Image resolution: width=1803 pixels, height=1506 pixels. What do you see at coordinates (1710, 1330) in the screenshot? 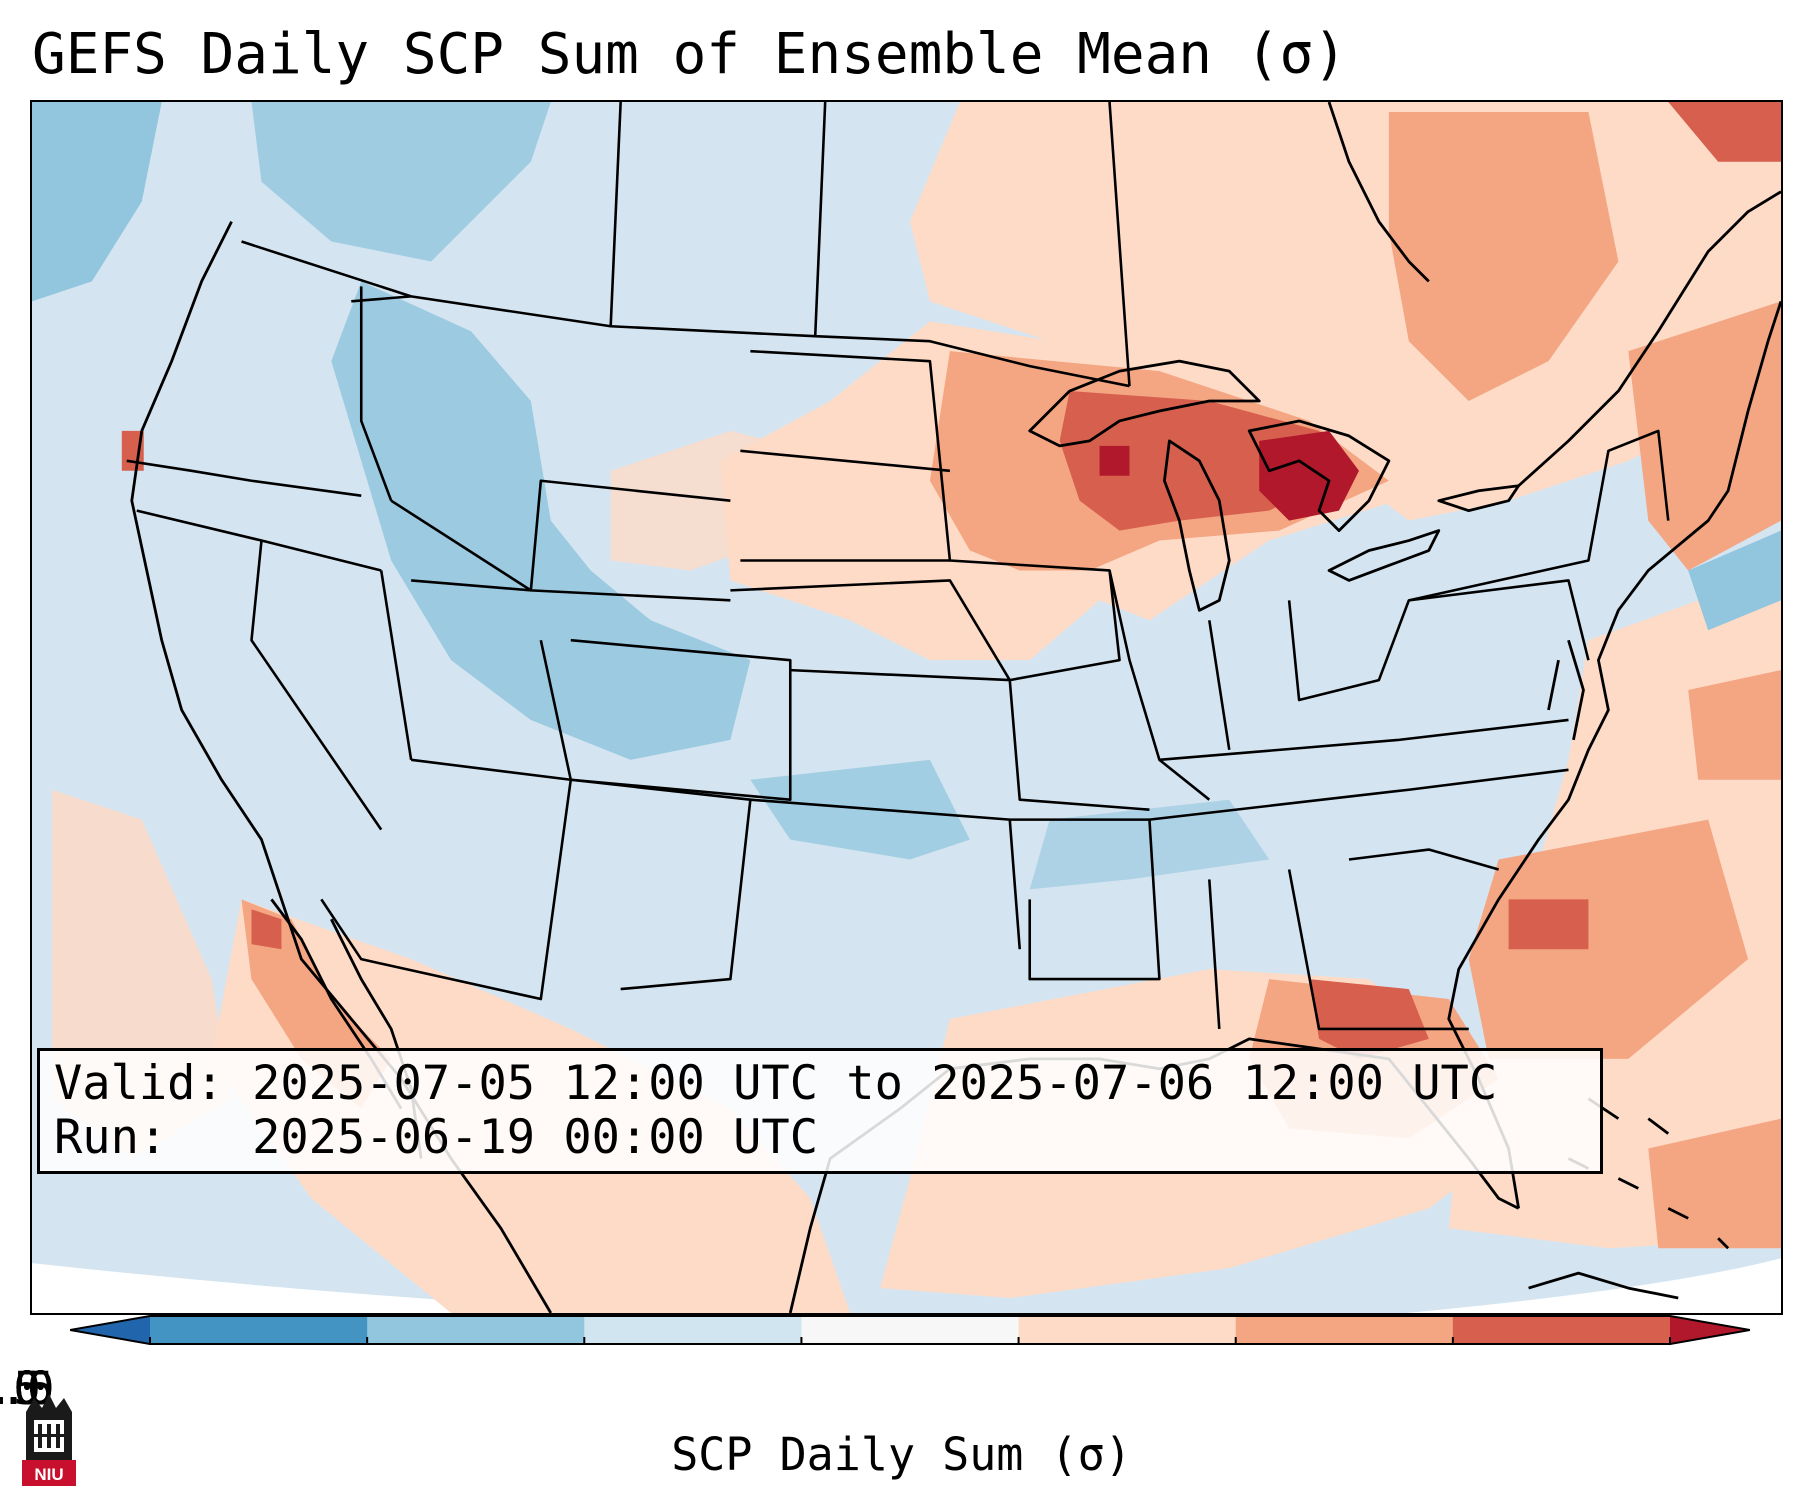
I see `colorbar-over-arrow` at bounding box center [1710, 1330].